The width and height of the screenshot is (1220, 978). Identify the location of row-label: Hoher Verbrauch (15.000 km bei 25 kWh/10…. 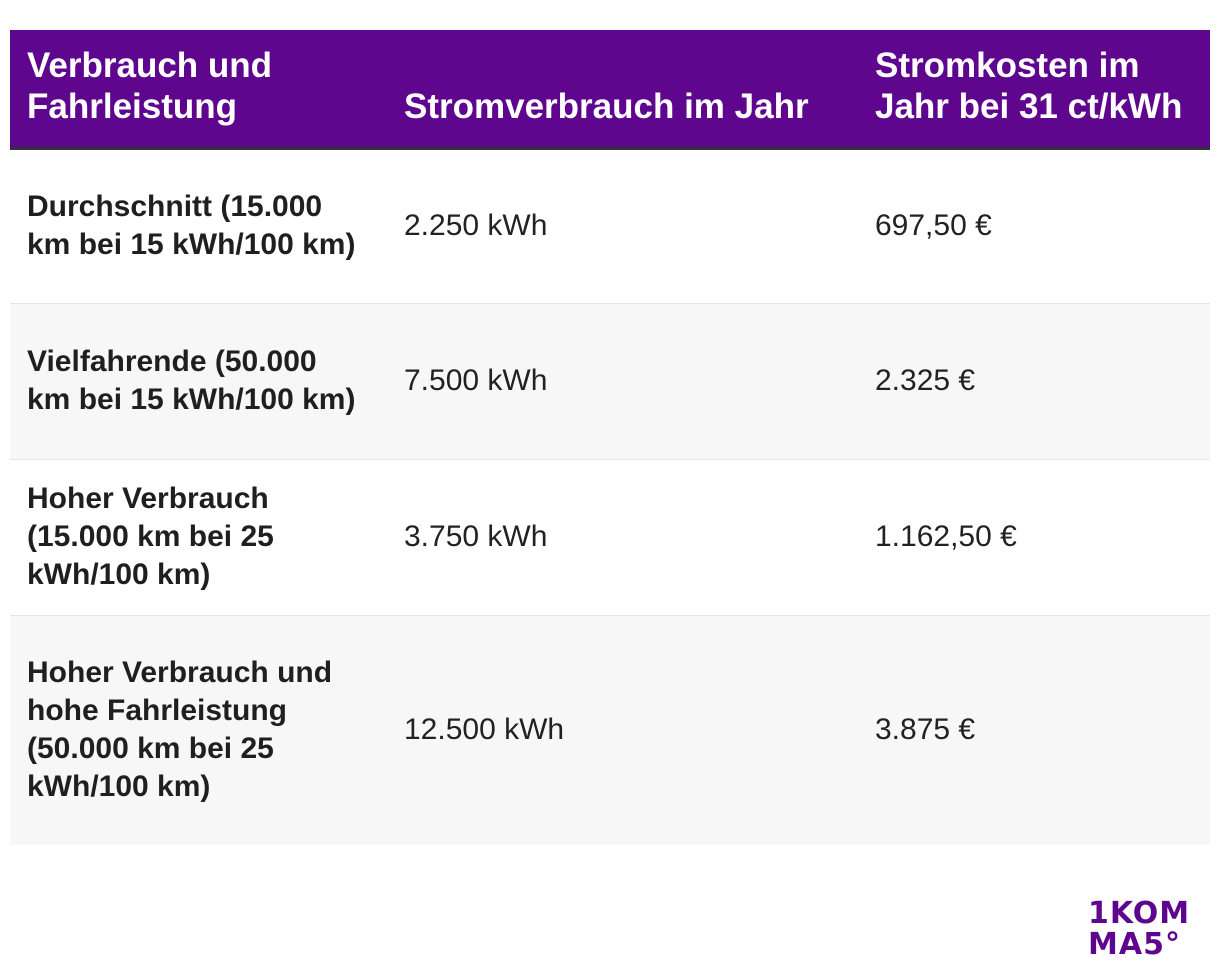
(150, 536).